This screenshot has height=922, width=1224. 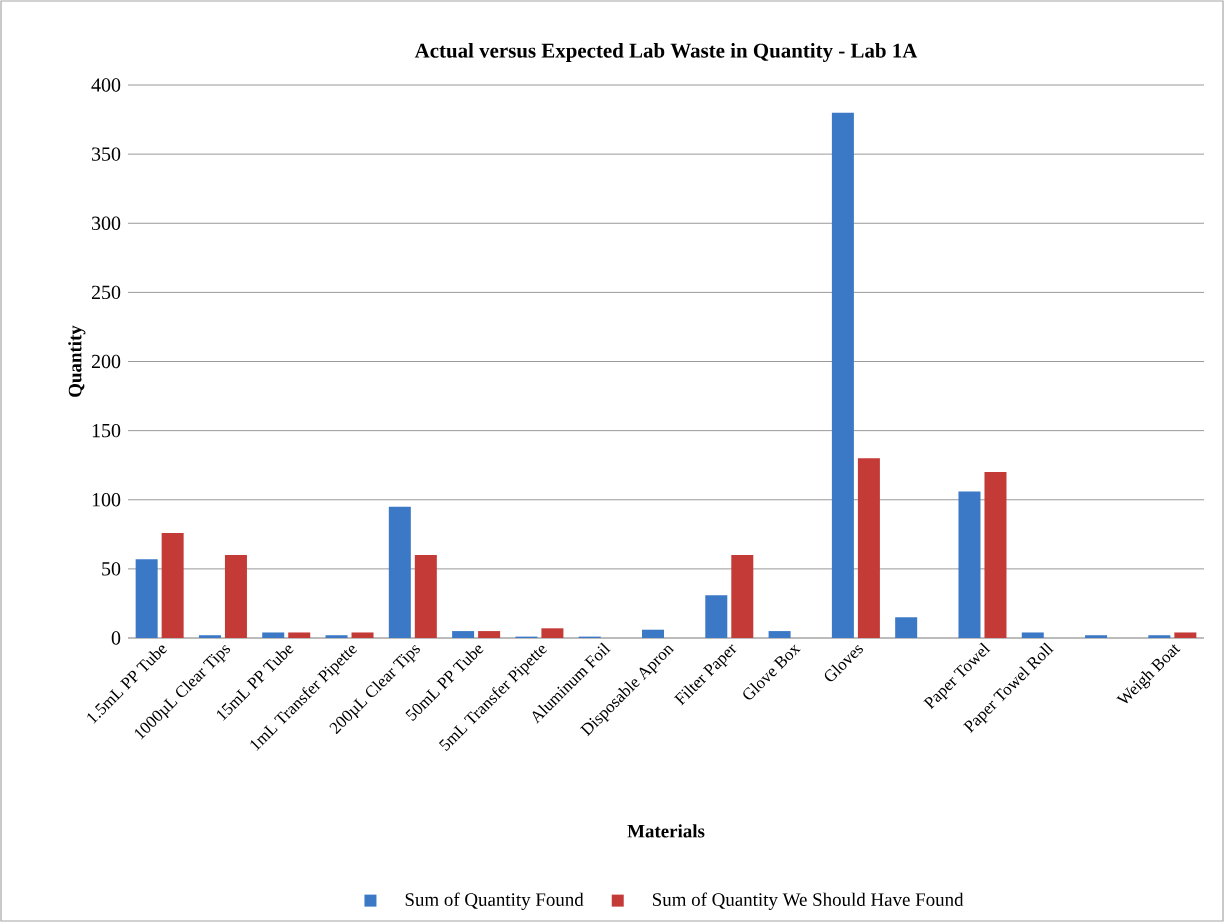 What do you see at coordinates (106, 292) in the screenshot?
I see `y-tick-label: 250` at bounding box center [106, 292].